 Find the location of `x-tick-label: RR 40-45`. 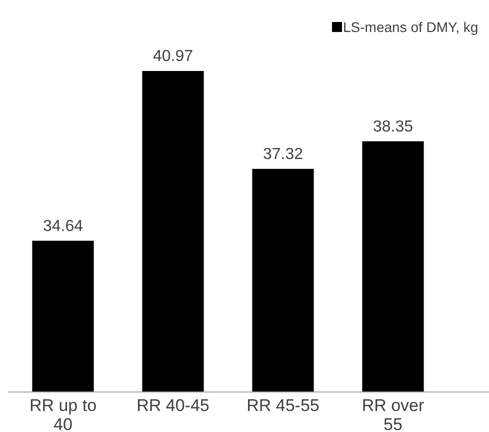

x-tick-label: RR 40-45 is located at coordinates (173, 405).